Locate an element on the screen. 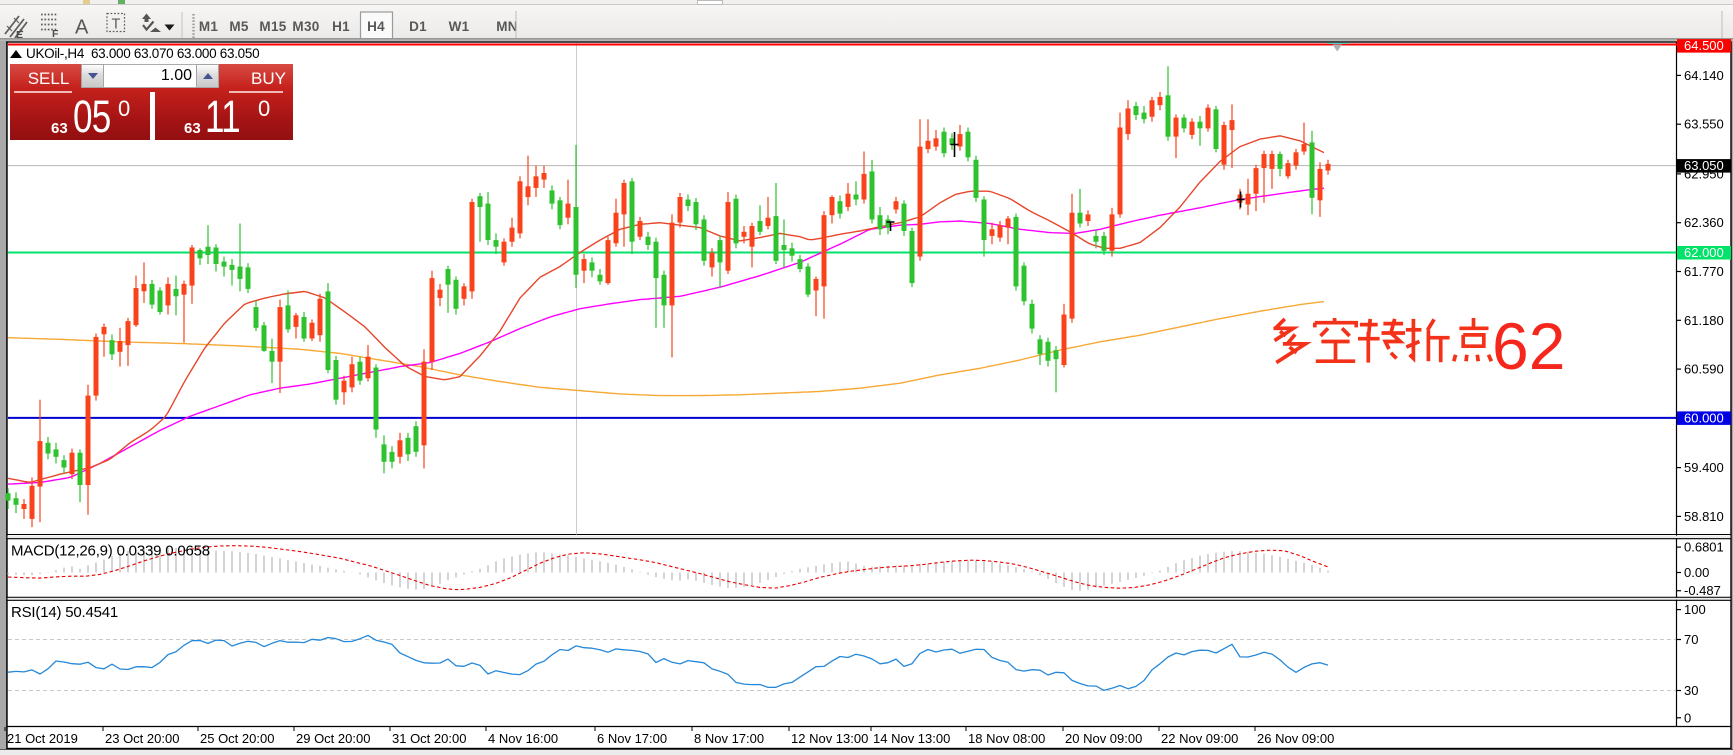 The width and height of the screenshot is (1733, 755). svg-text: MN is located at coordinates (507, 26).